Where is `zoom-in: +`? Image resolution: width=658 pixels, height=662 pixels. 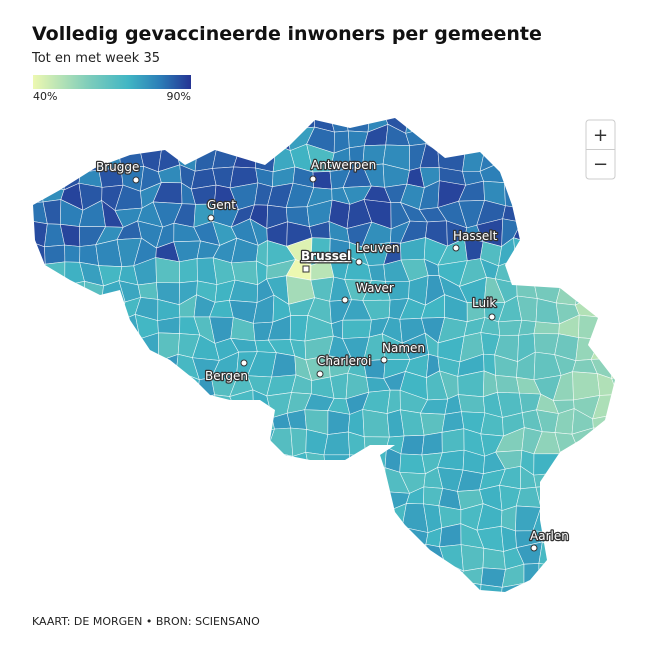
zoom-in: + is located at coordinates (600, 135).